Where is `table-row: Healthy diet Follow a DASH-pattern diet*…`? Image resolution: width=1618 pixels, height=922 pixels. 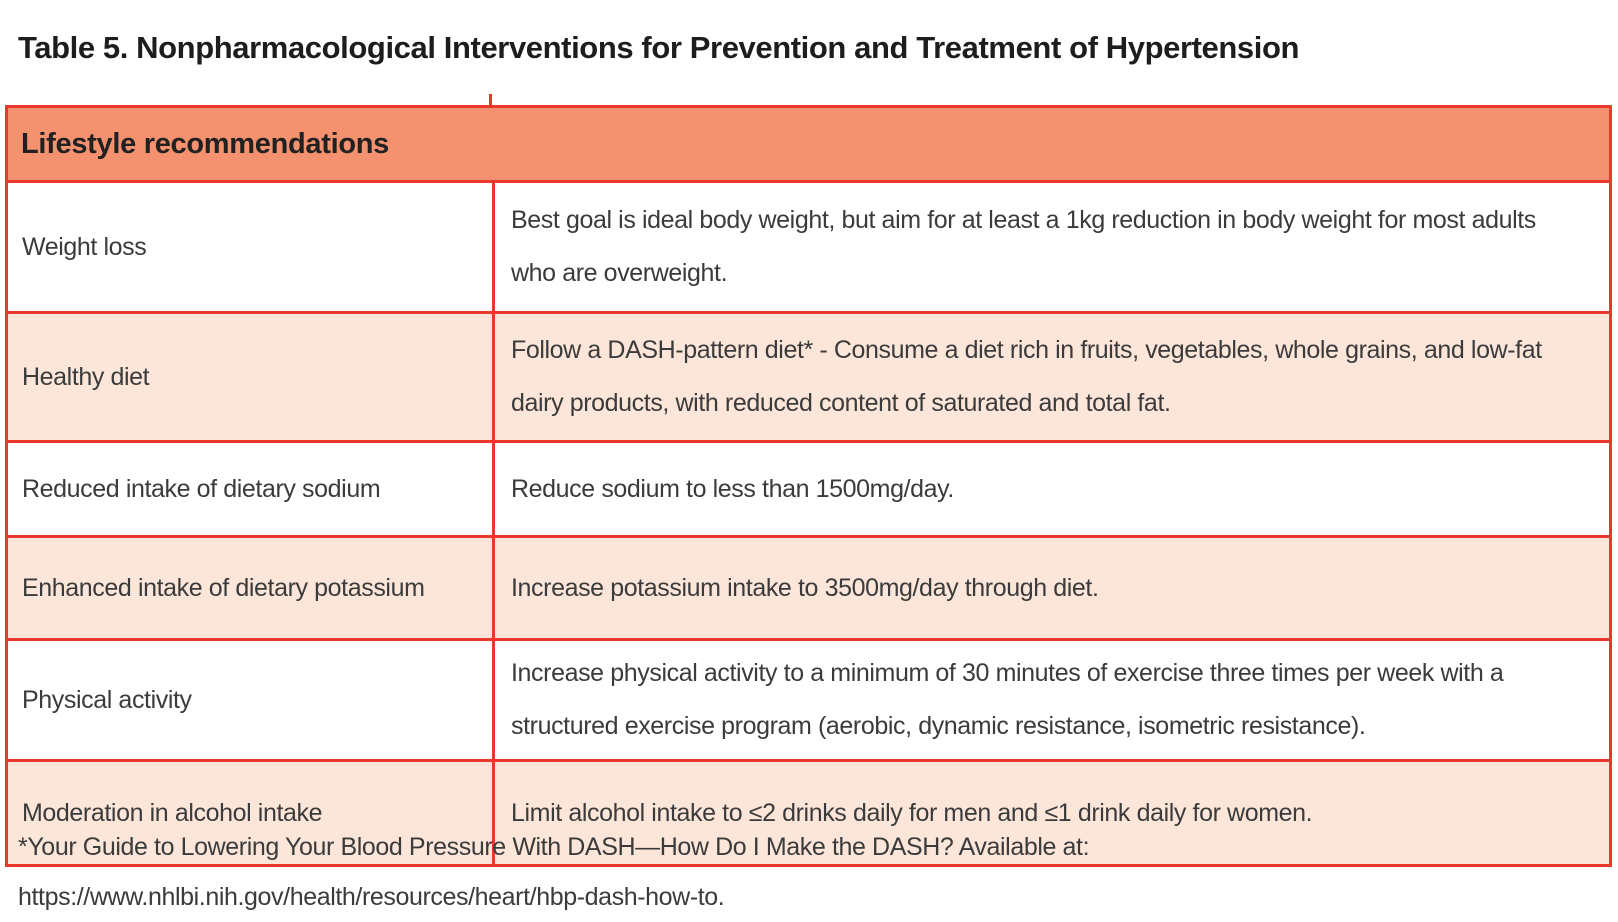 table-row: Healthy diet Follow a DASH-pattern diet*… is located at coordinates (808, 377).